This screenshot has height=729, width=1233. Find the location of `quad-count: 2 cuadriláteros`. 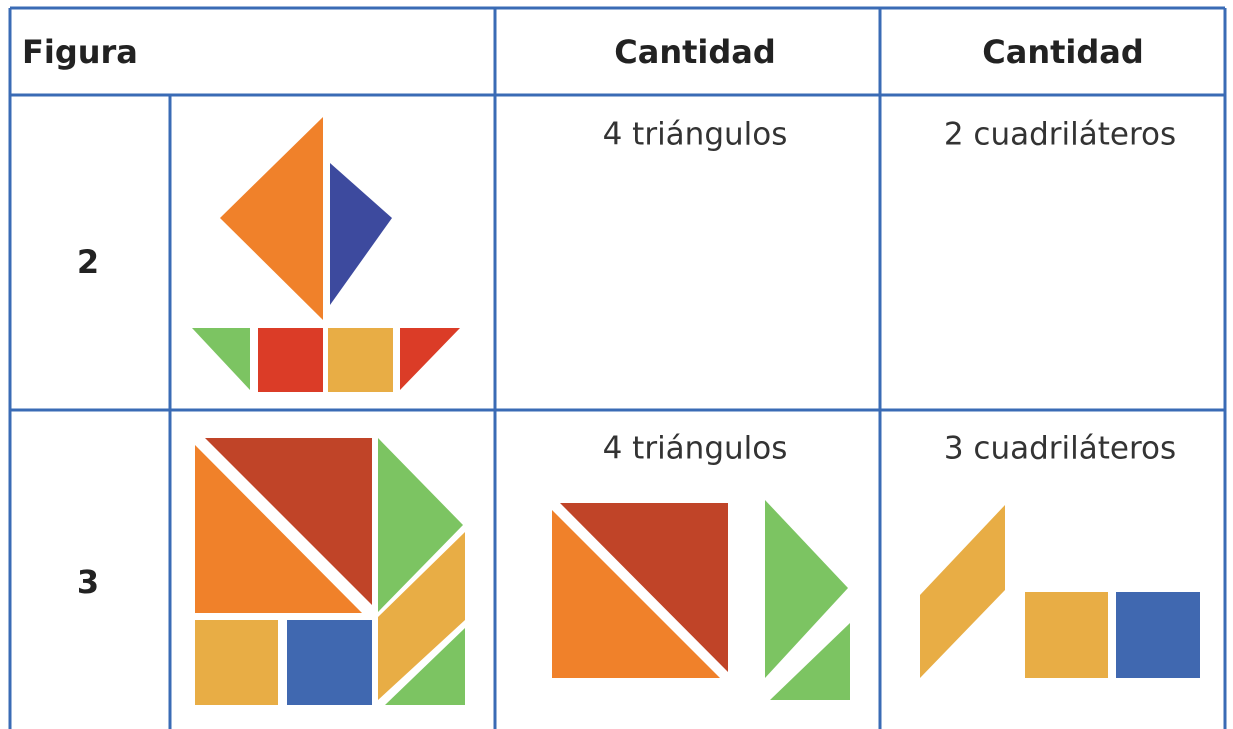

quad-count: 2 cuadriláteros is located at coordinates (1060, 135).